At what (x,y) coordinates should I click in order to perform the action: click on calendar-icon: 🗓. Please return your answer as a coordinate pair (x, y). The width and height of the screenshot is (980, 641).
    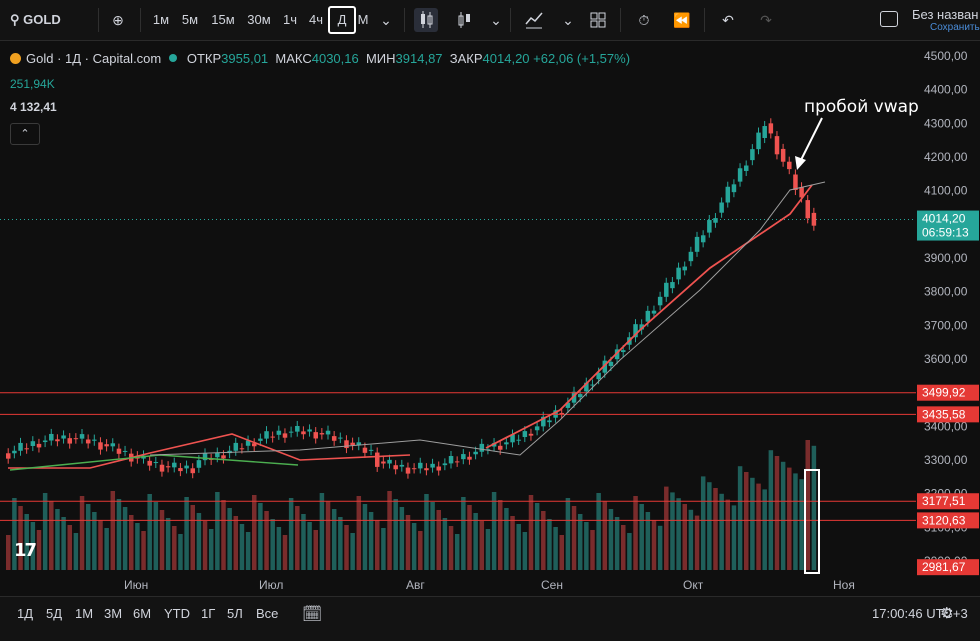
    Looking at the image, I should click on (312, 614).